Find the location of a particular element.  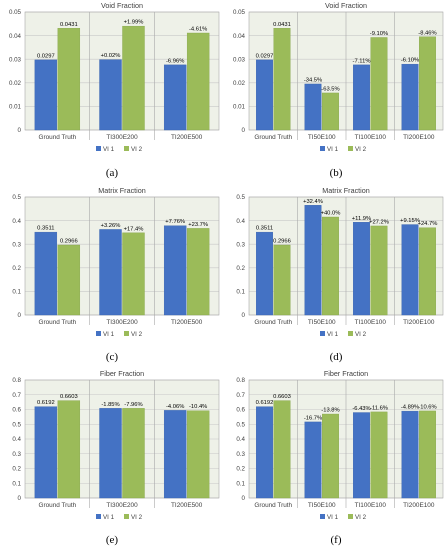

data-label: -8.46% is located at coordinates (427, 33).